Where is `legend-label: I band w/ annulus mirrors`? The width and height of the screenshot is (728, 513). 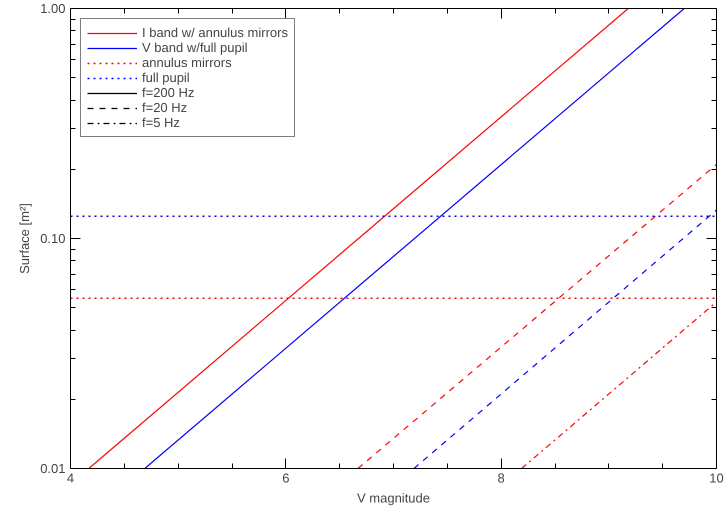
legend-label: I band w/ annulus mirrors is located at coordinates (215, 32).